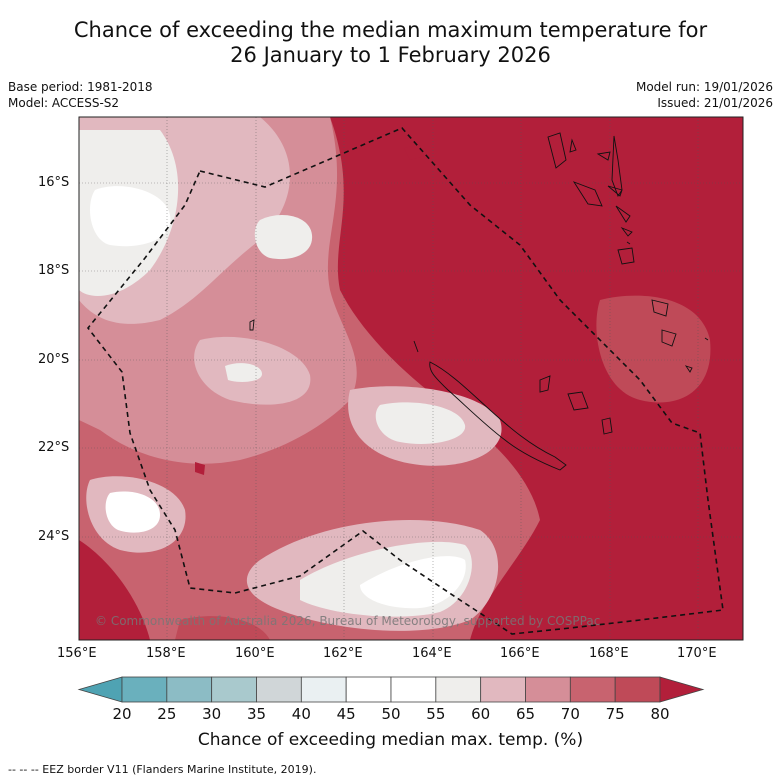 The width and height of the screenshot is (781, 781). I want to click on colorbar-tick-label: 30, so click(212, 714).